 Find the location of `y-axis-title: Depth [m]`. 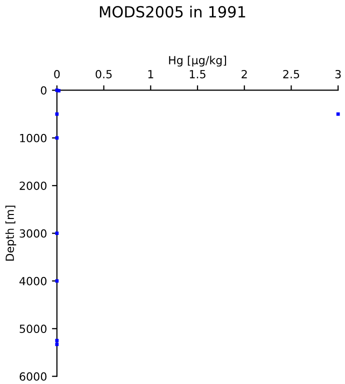

y-axis-title: Depth [m] is located at coordinates (10, 233).